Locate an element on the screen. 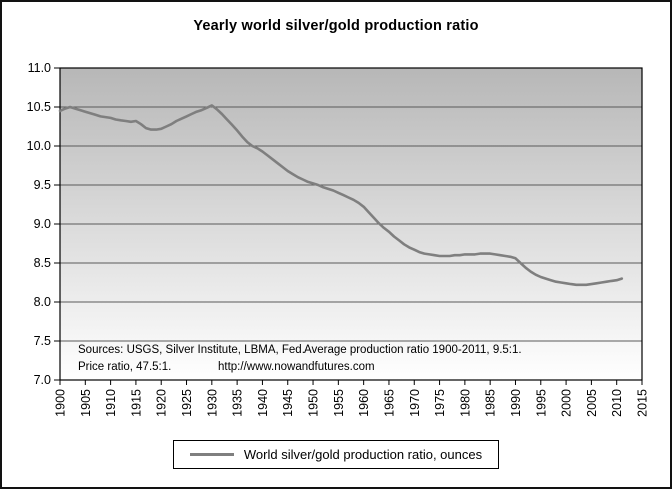 This screenshot has width=672, height=489. svg-text: 1900 is located at coordinates (61, 403).